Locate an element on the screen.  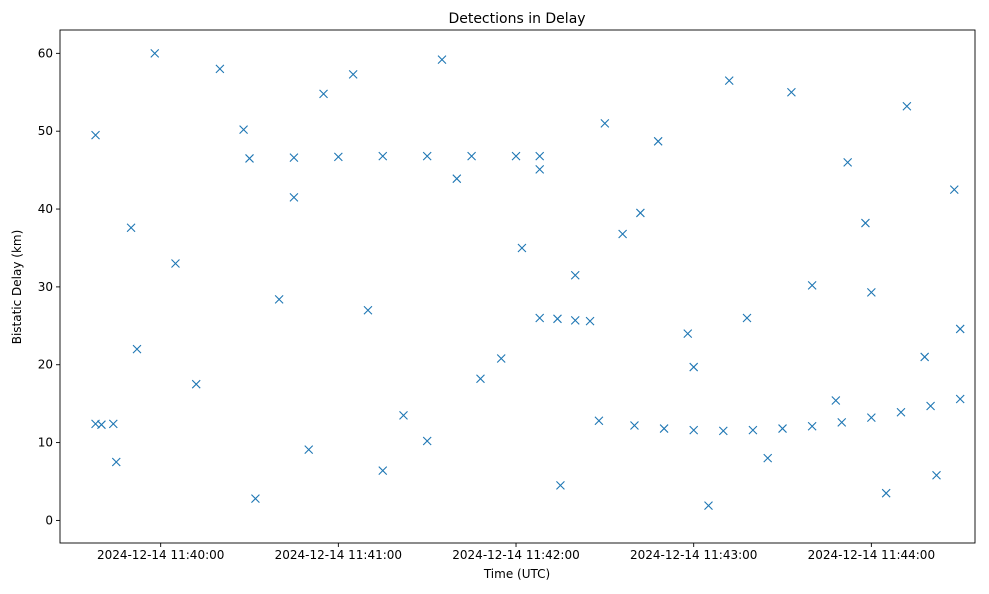
x-tick-label-2: 2024-12-14 11:42:00 is located at coordinates (515, 555).